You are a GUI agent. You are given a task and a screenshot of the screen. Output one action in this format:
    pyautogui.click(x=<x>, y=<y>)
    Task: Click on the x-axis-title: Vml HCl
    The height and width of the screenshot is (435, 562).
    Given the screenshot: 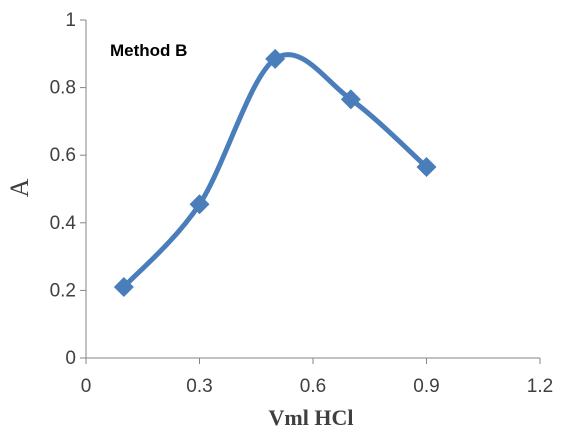 What is the action you would take?
    pyautogui.click(x=311, y=417)
    